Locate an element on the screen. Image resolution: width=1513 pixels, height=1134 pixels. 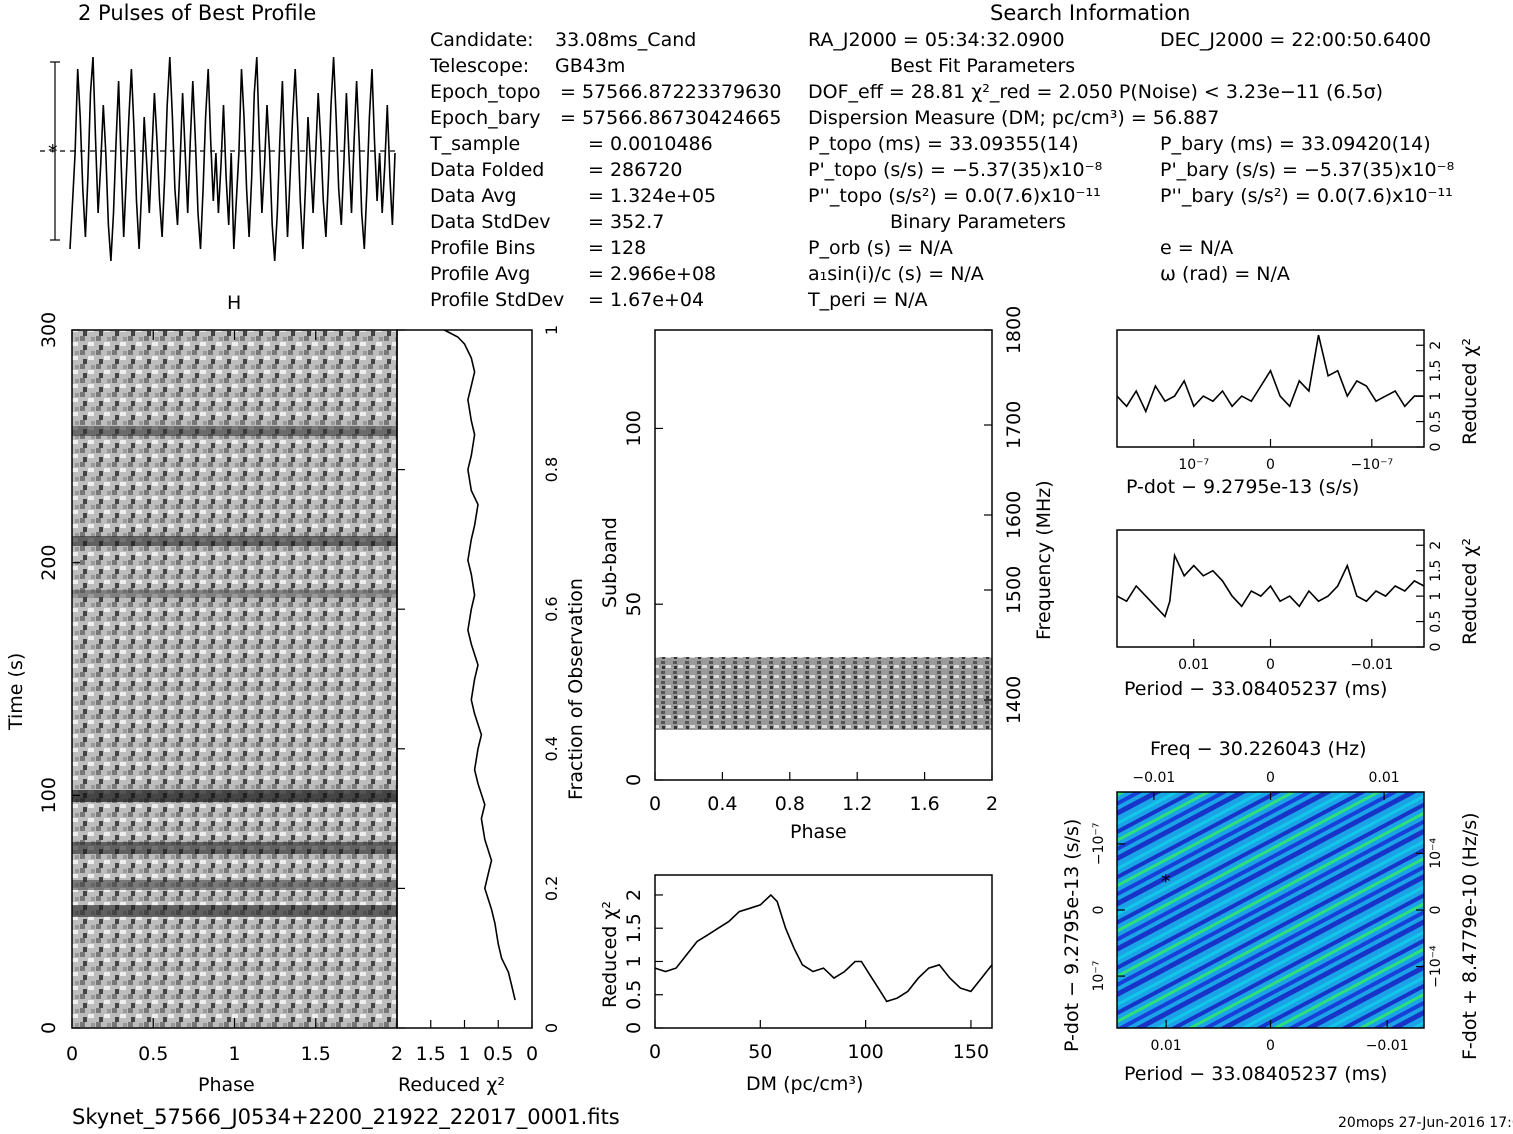
pp-y2label: F-dot + 8.4779e-10 (Hz/s) is located at coordinates (1470, 936).